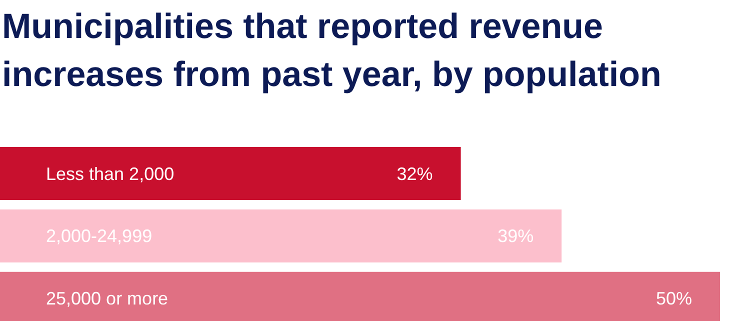 The image size is (746, 321). Describe the element at coordinates (674, 298) in the screenshot. I see `data-label: 50%` at that location.